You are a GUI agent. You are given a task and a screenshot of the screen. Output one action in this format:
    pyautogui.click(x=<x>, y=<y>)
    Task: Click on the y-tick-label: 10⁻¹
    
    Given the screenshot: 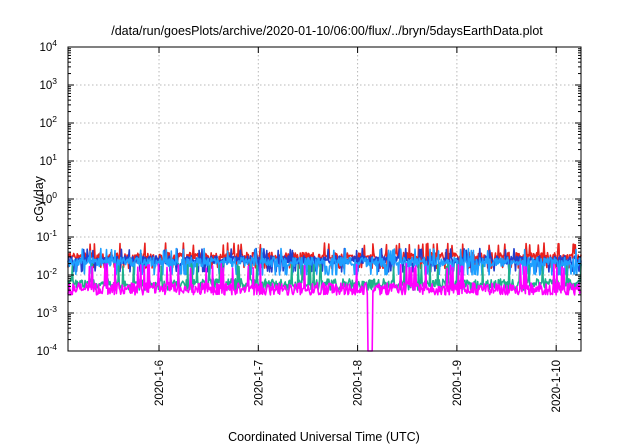 What is the action you would take?
    pyautogui.click(x=47, y=236)
    